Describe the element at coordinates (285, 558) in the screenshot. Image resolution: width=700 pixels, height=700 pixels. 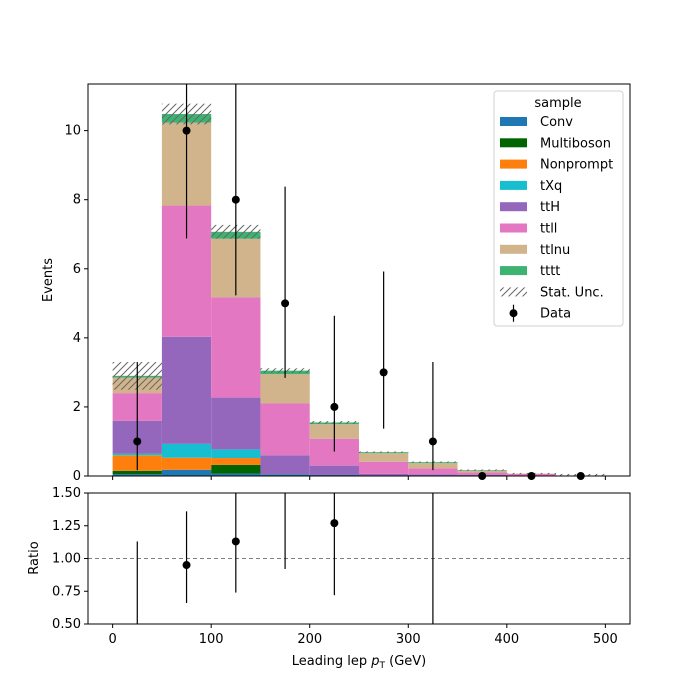
I see `ratio-points` at that location.